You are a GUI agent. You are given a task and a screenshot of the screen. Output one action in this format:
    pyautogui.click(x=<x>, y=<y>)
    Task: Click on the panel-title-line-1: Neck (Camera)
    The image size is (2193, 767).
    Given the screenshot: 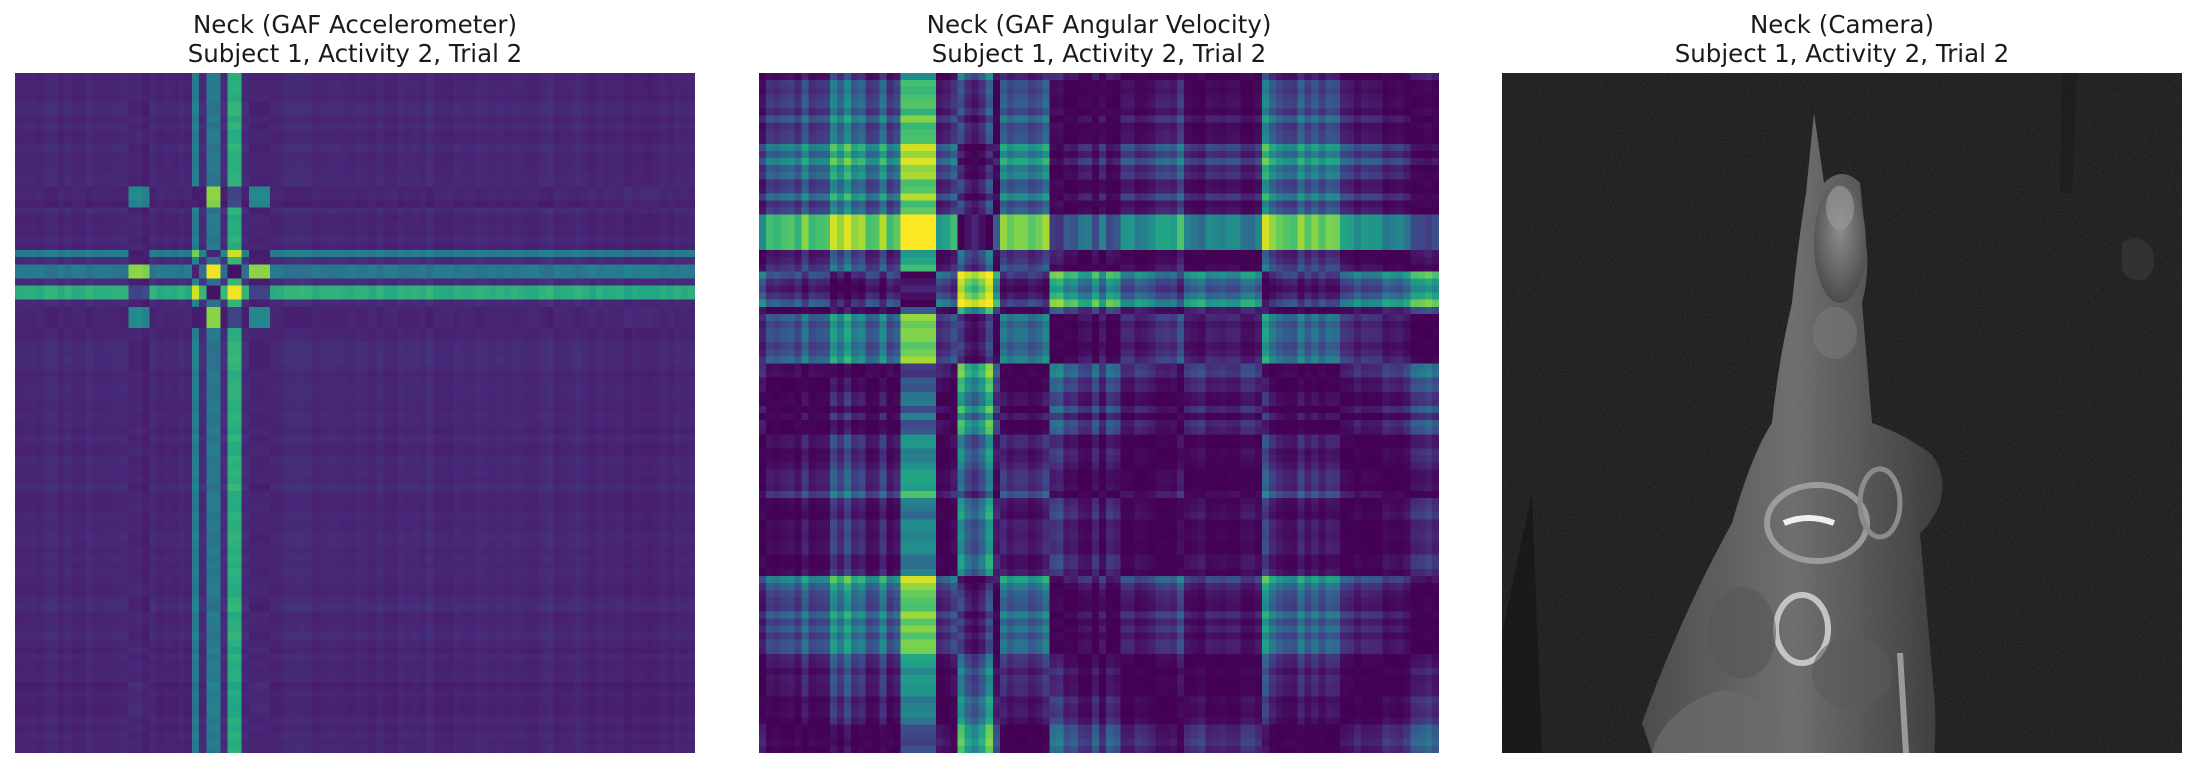 What is the action you would take?
    pyautogui.click(x=1842, y=24)
    